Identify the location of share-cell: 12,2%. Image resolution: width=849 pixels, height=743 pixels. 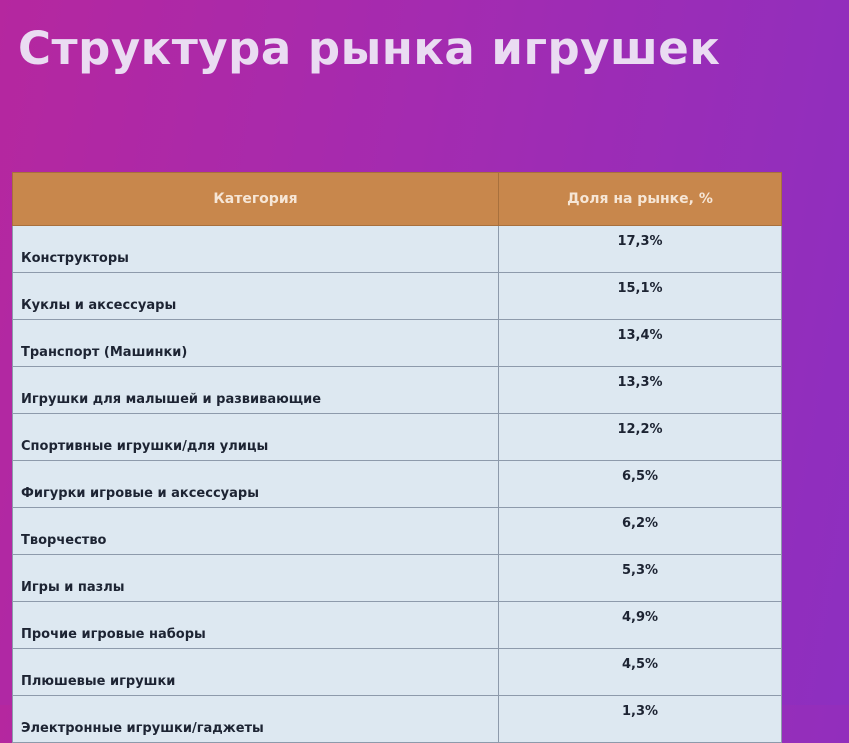
(640, 437).